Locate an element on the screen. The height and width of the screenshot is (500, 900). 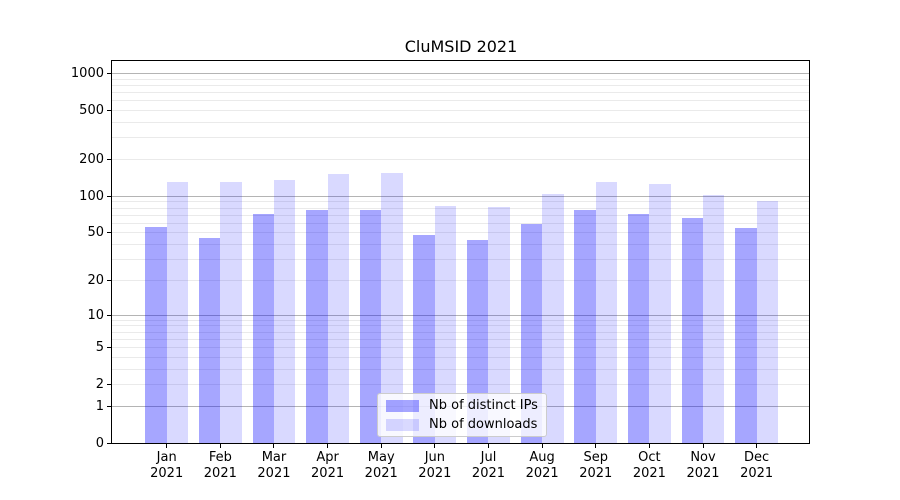
x-tick-label: Jul 2021 is located at coordinates (488, 465).